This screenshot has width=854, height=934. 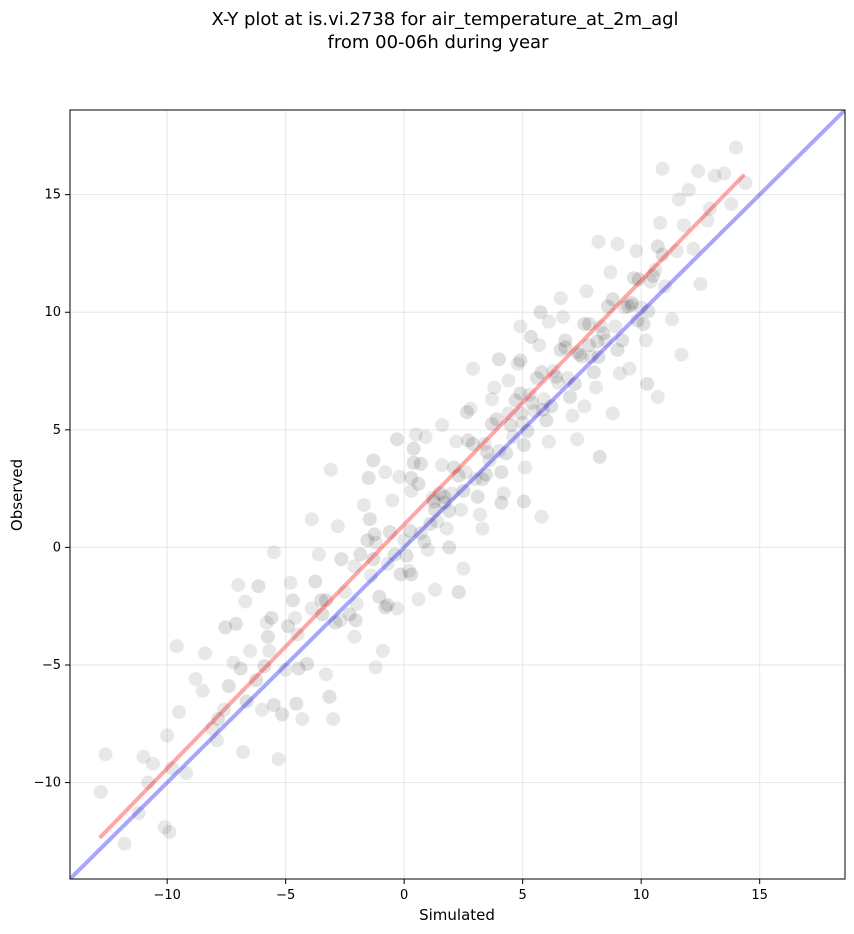 What do you see at coordinates (166, 895) in the screenshot?
I see `x-tick-label: −10` at bounding box center [166, 895].